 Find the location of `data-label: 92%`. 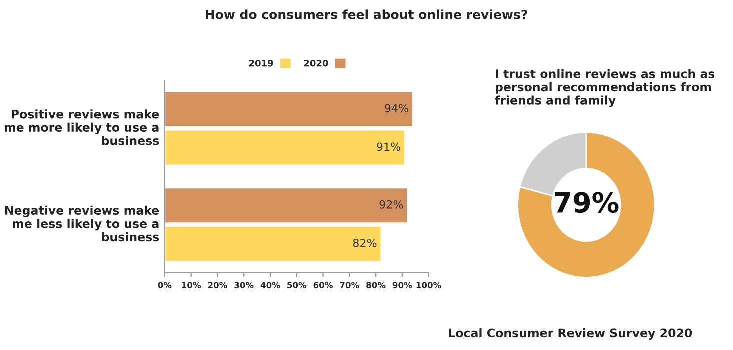

data-label: 92% is located at coordinates (392, 204).